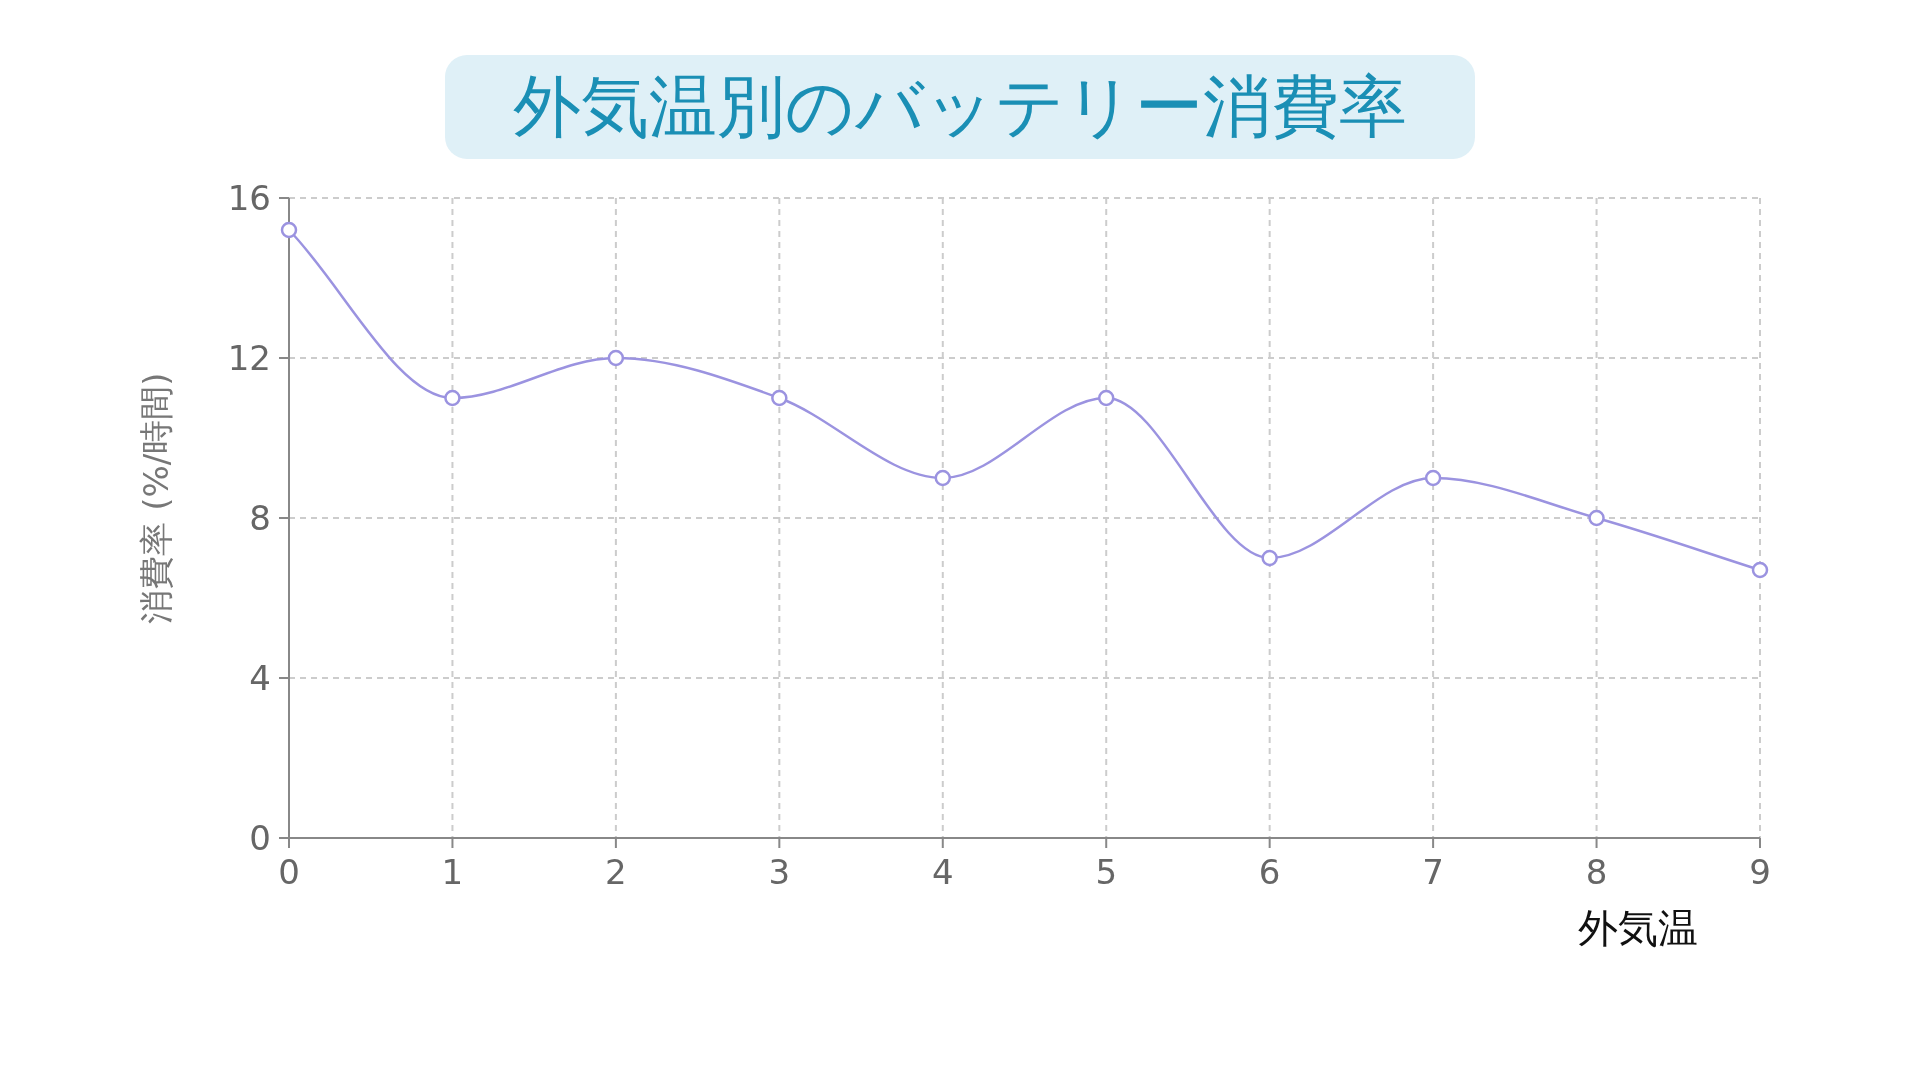 This screenshot has height=1080, width=1920. I want to click on y-tick-label: 0, so click(260, 838).